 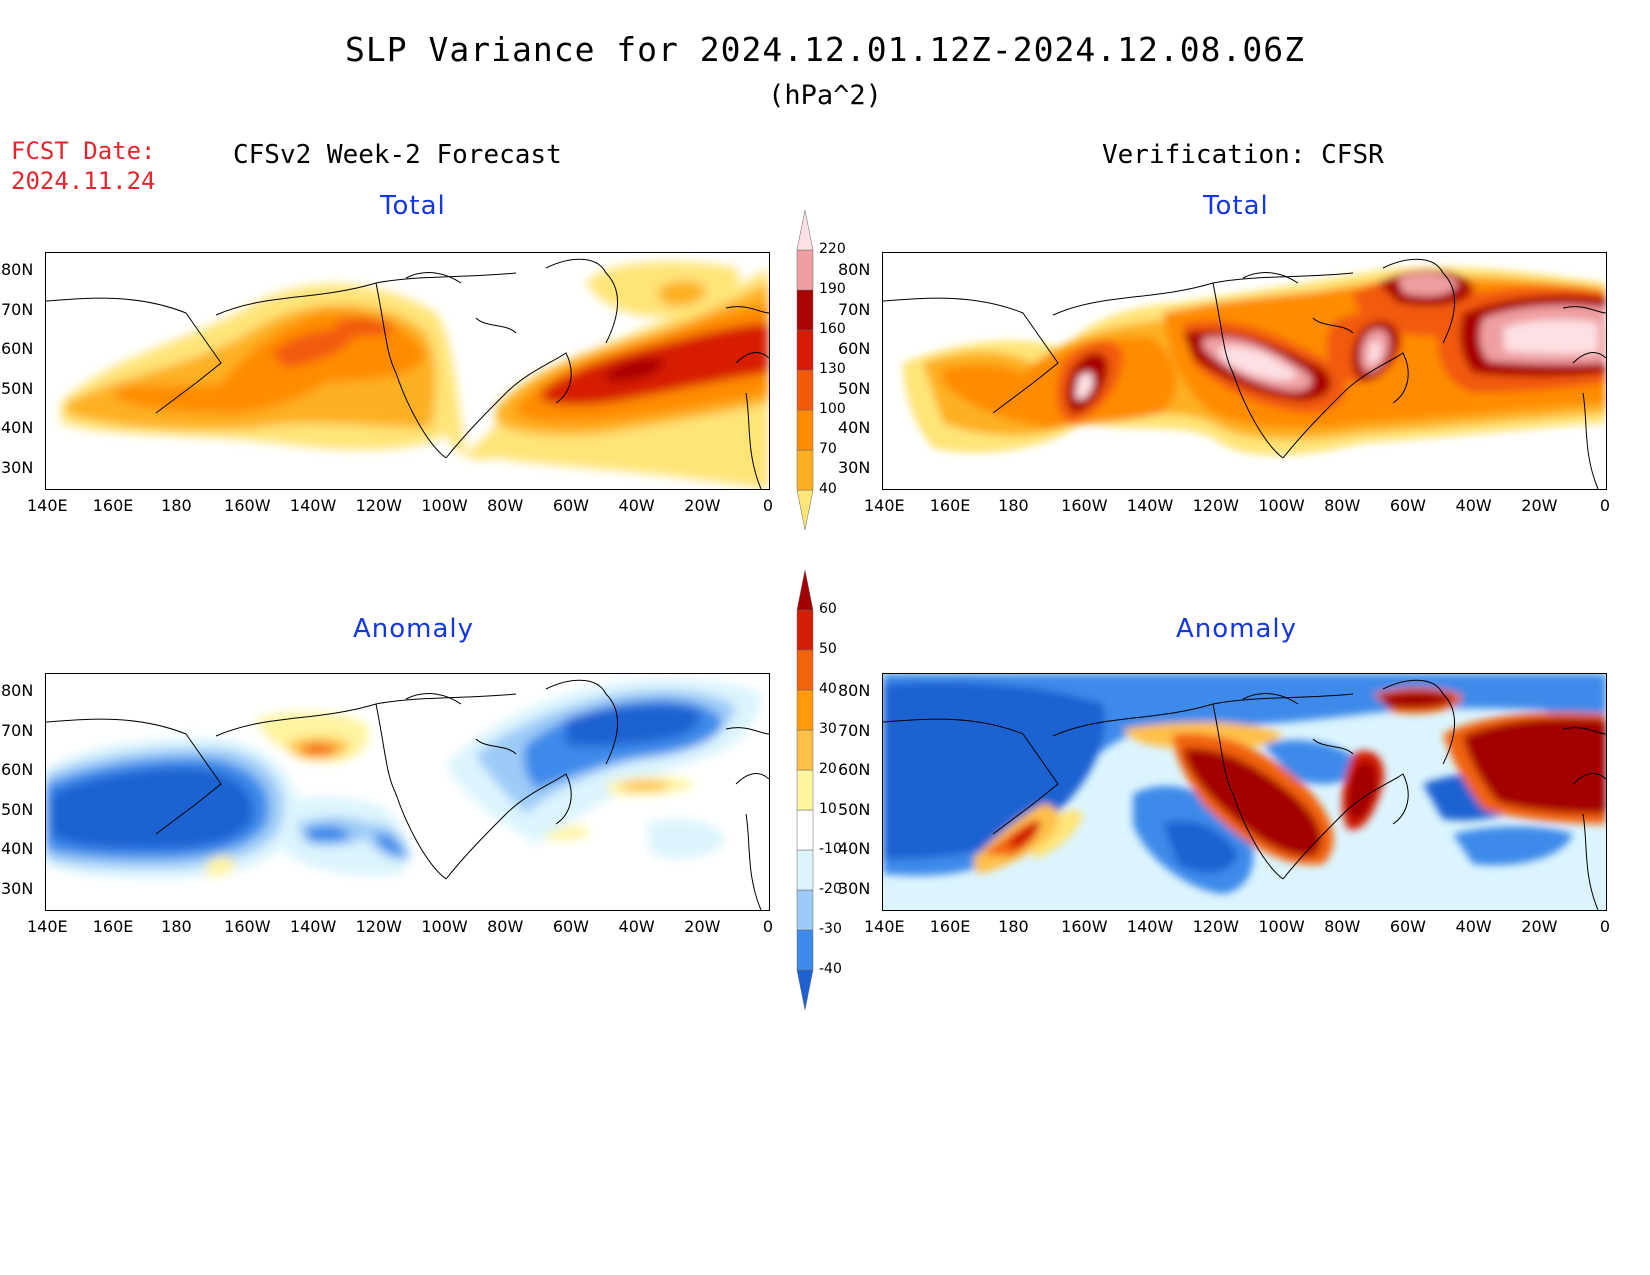 I want to click on forecast-anomaly-lat-label: 40N, so click(x=17, y=848).